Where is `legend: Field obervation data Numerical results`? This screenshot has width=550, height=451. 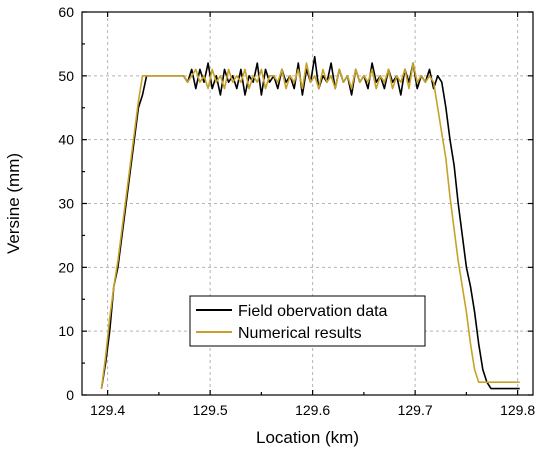
legend: Field obervation data Numerical results is located at coordinates (307, 321).